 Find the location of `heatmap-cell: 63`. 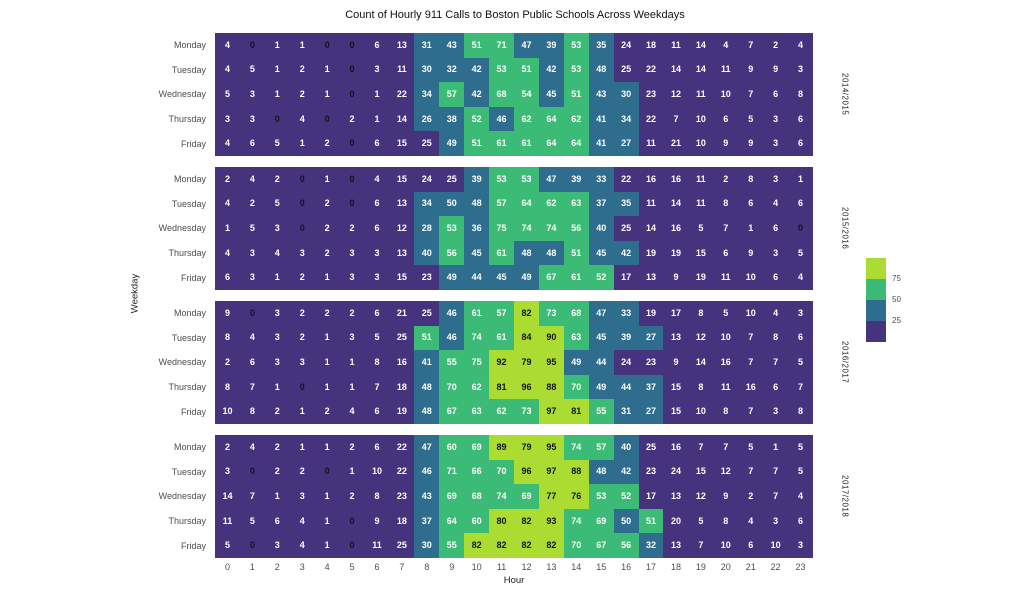

heatmap-cell: 63 is located at coordinates (477, 411).